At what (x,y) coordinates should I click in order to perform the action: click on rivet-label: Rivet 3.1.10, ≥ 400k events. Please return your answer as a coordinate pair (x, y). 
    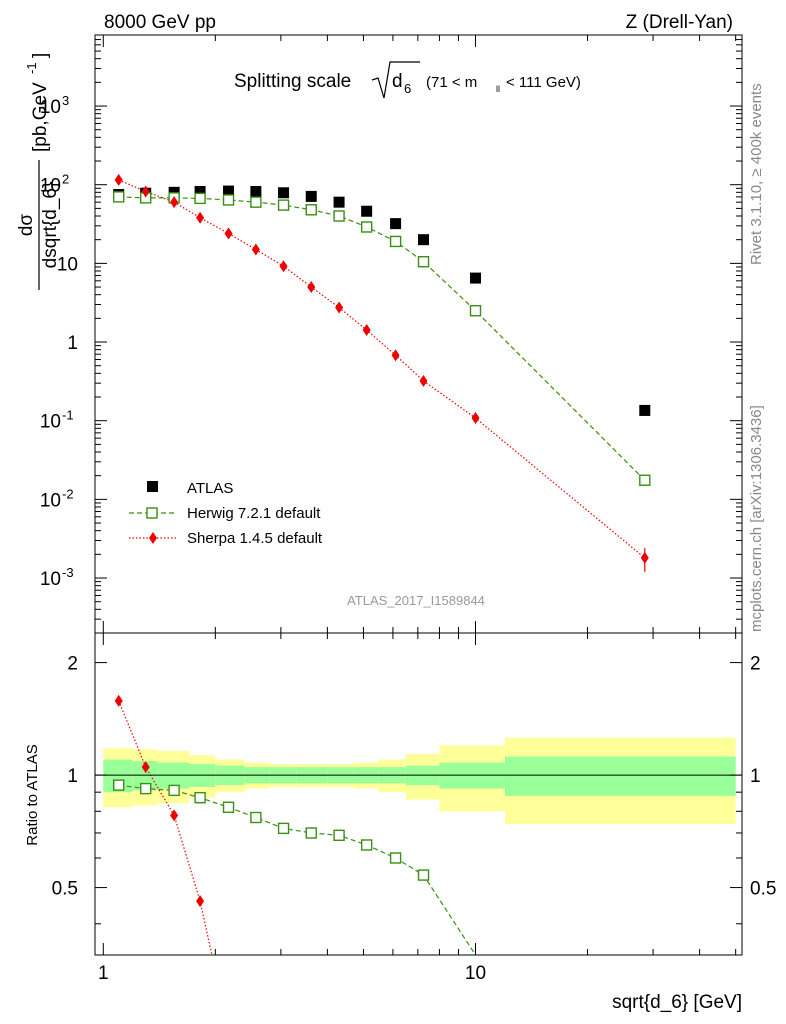
    Looking at the image, I should click on (756, 174).